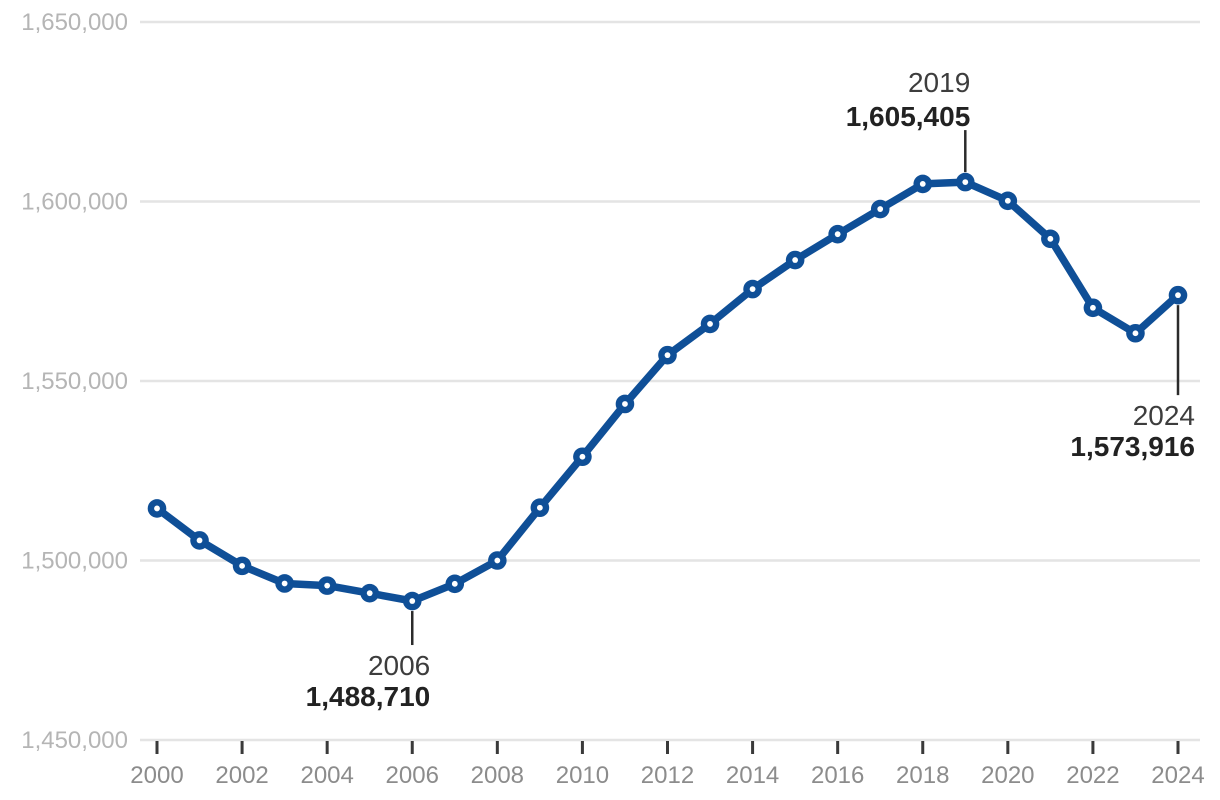  I want to click on annotation-value-label: 1,573,916, so click(1132, 446).